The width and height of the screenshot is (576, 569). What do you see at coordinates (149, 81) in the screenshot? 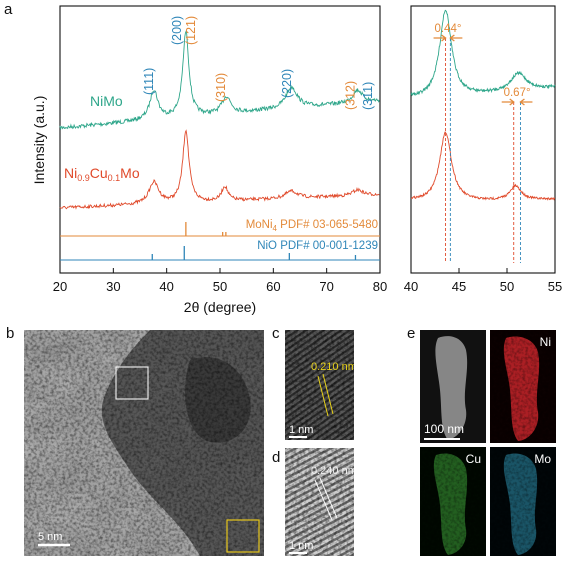
I see `hkl-label: (111)` at bounding box center [149, 81].